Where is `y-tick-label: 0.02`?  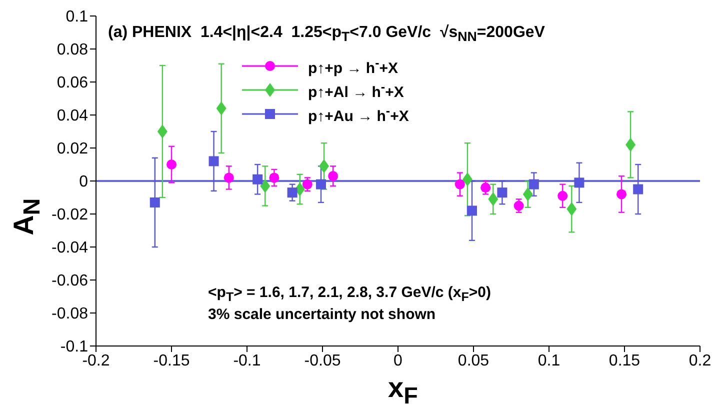
y-tick-label: 0.02 is located at coordinates (72, 149).